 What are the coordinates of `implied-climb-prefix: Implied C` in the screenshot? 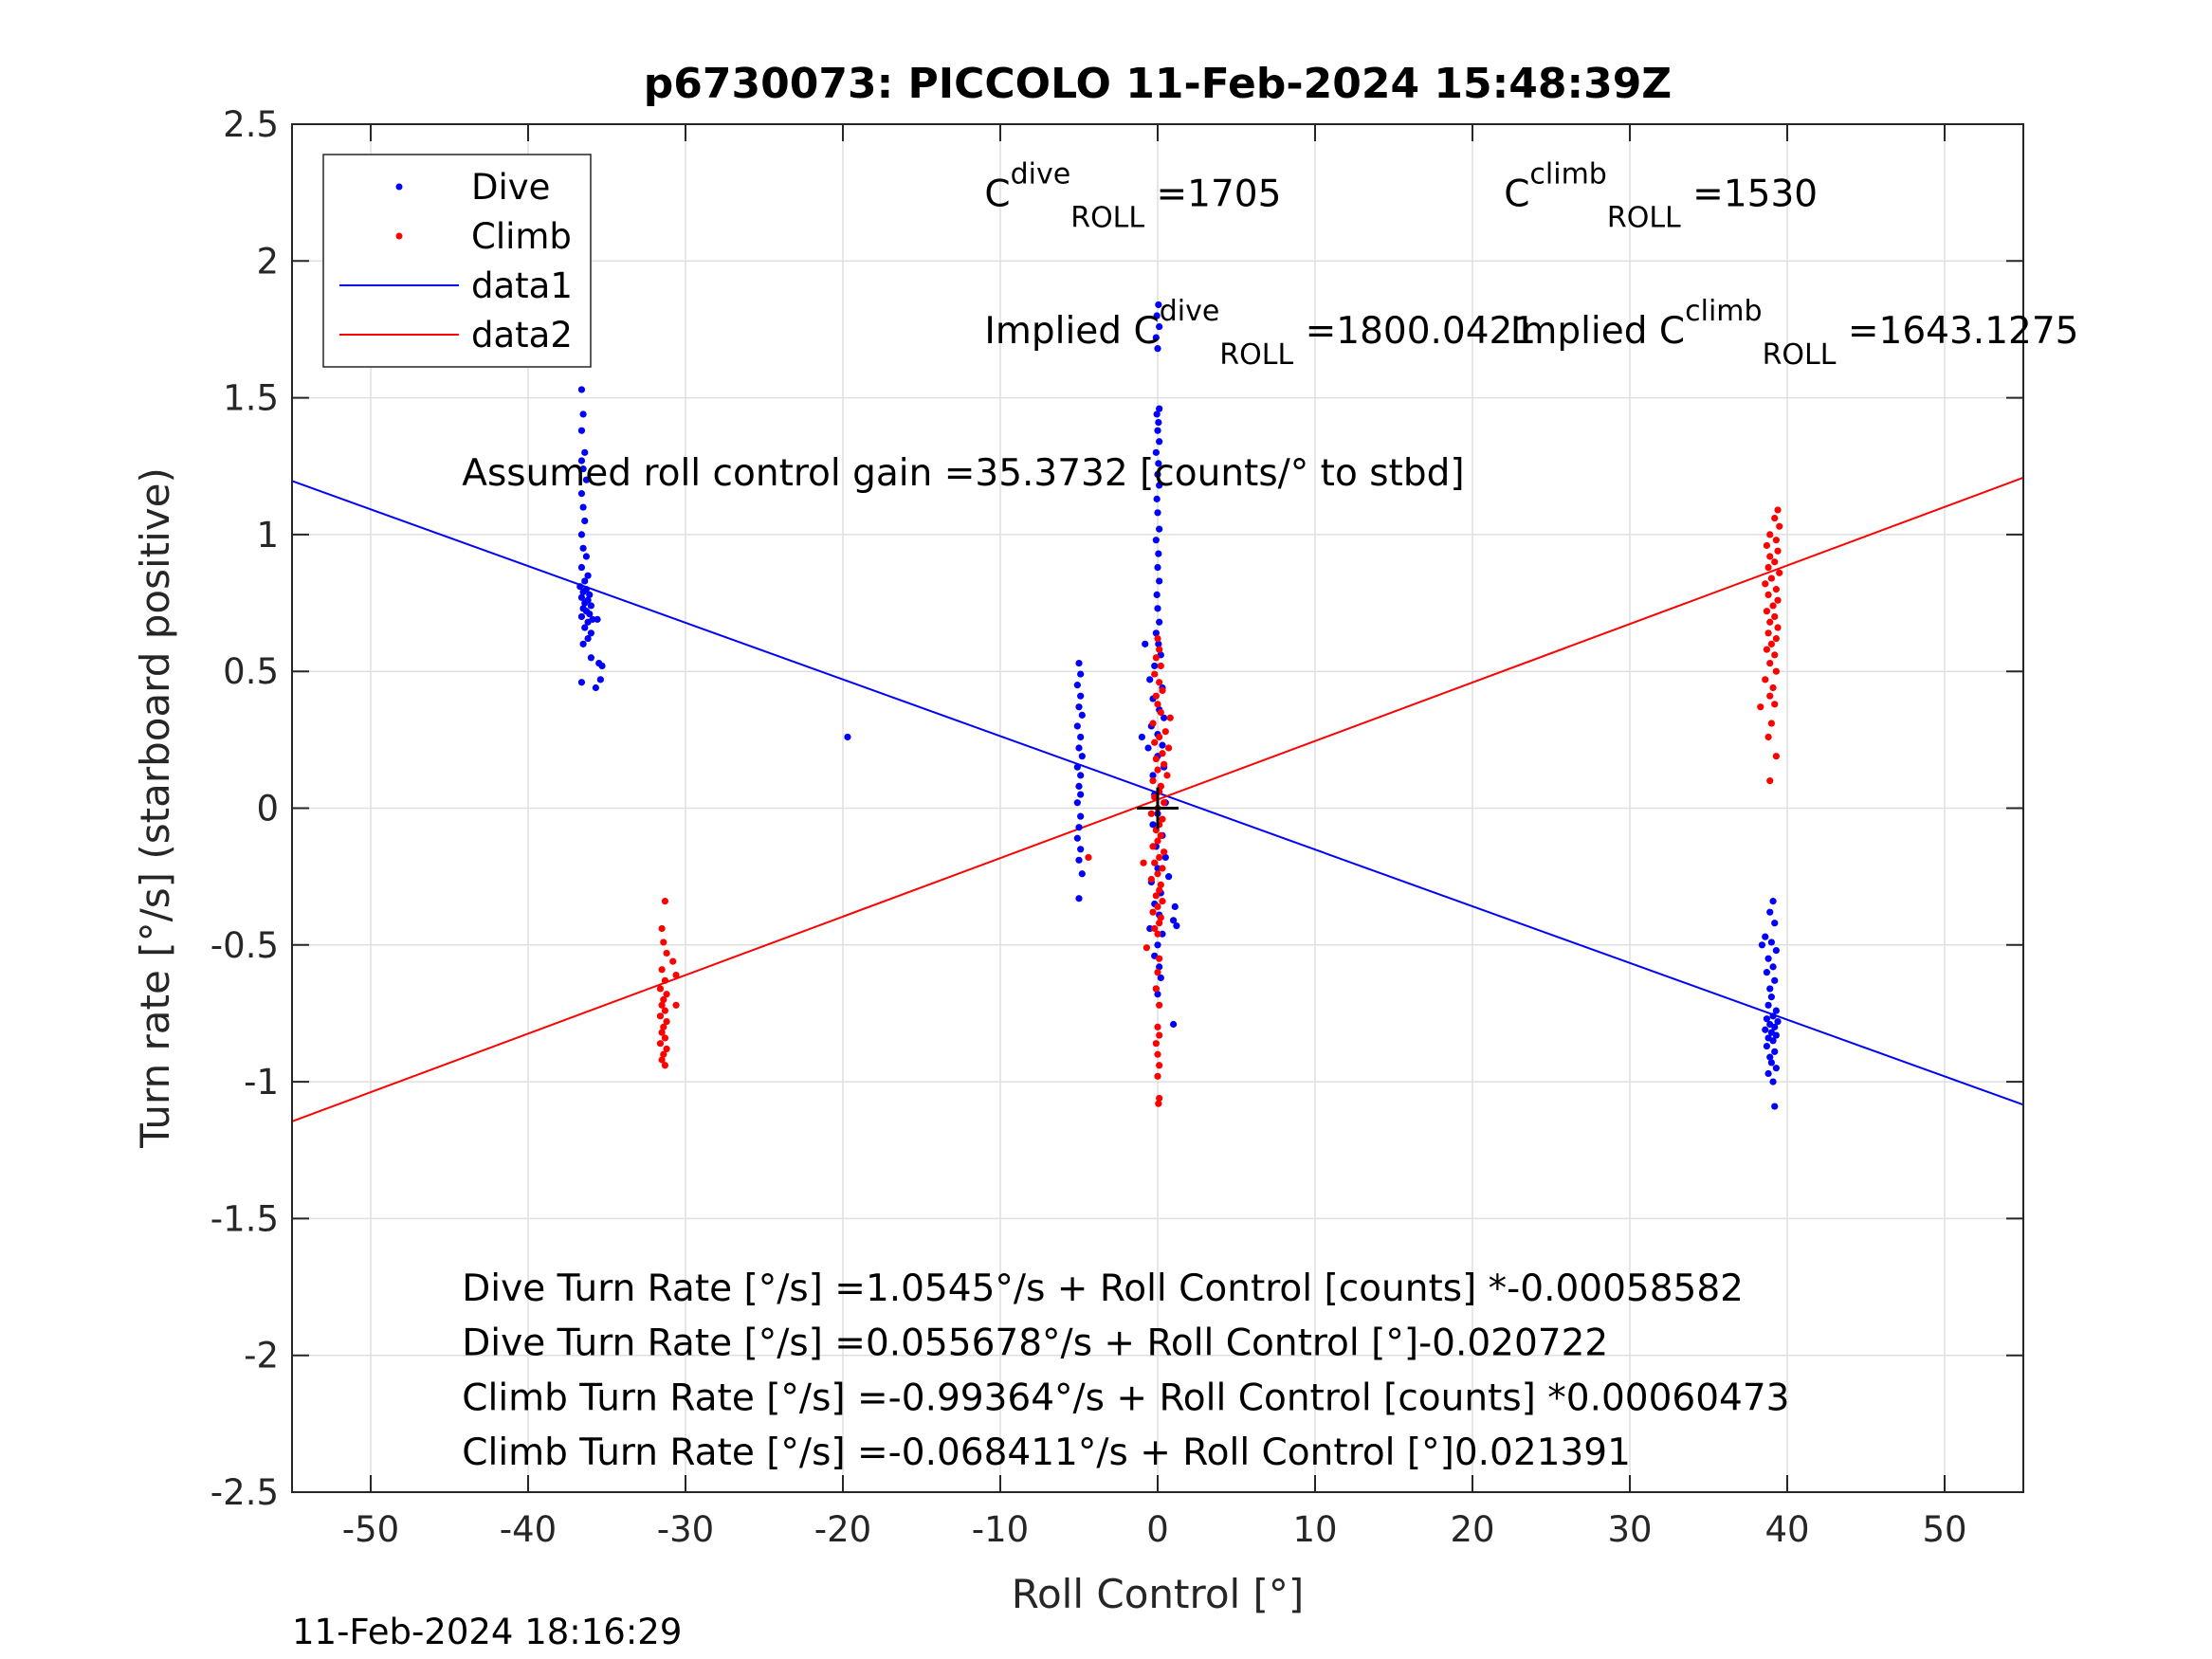 It's located at (1597, 331).